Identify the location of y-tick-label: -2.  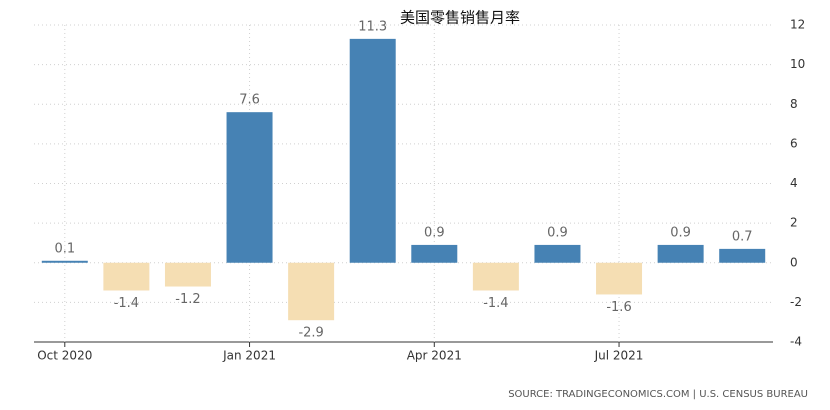
(796, 302).